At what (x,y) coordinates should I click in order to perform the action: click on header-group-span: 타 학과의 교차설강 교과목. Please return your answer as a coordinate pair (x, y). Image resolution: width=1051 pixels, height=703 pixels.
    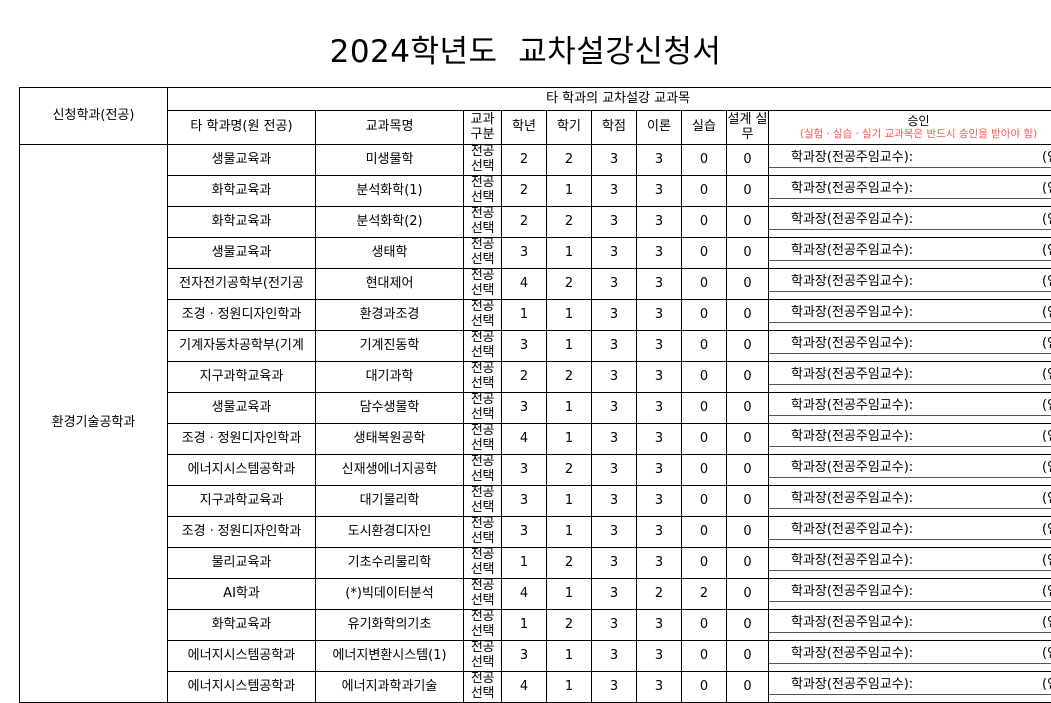
    Looking at the image, I should click on (609, 99).